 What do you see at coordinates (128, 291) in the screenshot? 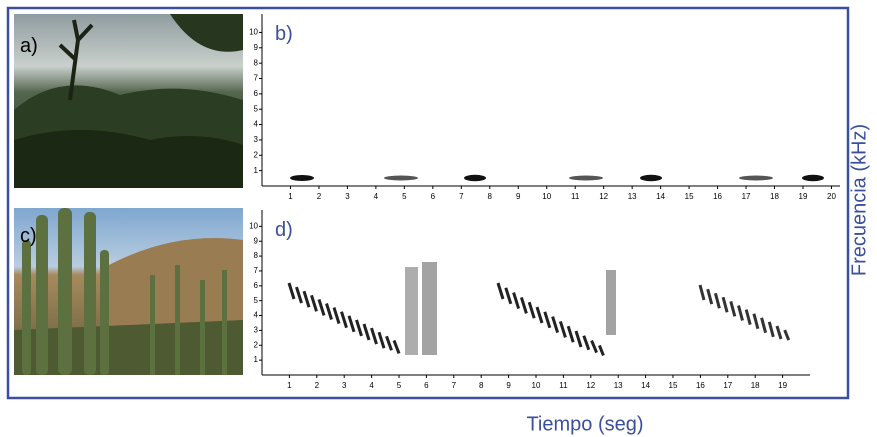
I see `photo-cactus` at bounding box center [128, 291].